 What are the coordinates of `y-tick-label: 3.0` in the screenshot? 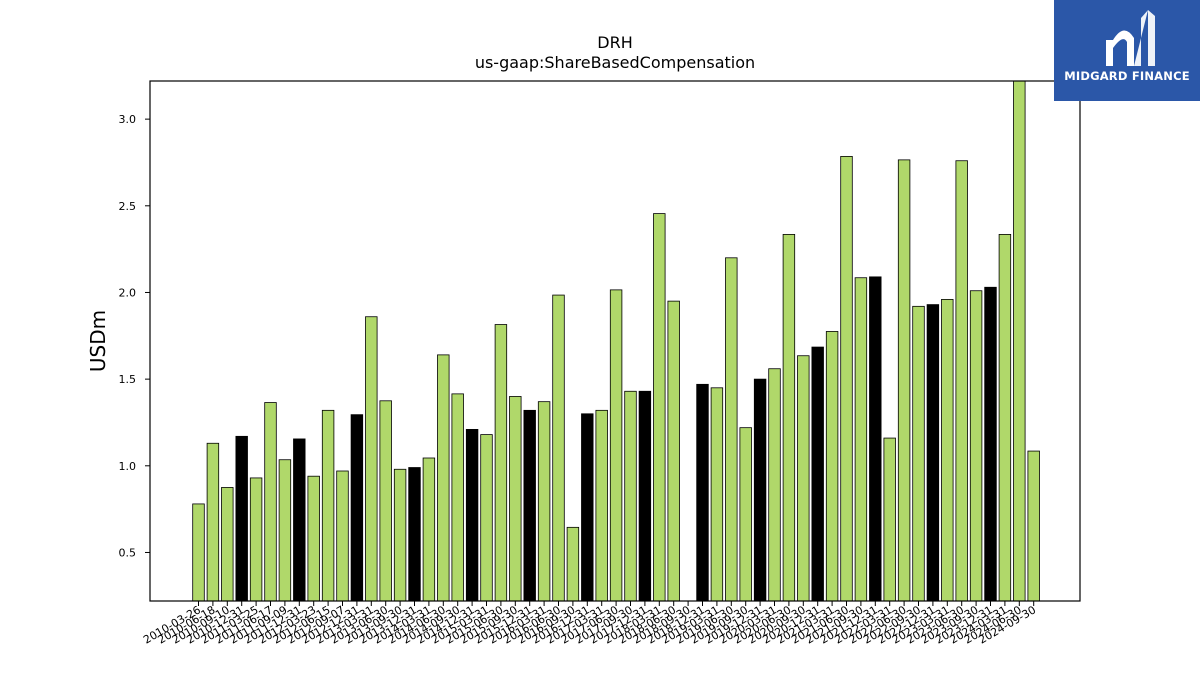 It's located at (128, 119).